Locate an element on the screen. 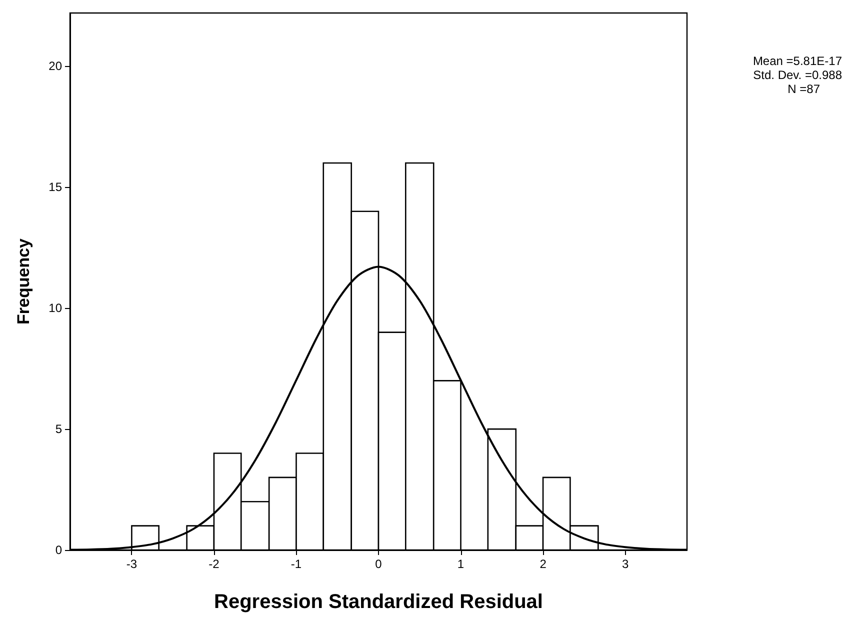 The width and height of the screenshot is (867, 628). y-tick-label: 20 is located at coordinates (55, 66).